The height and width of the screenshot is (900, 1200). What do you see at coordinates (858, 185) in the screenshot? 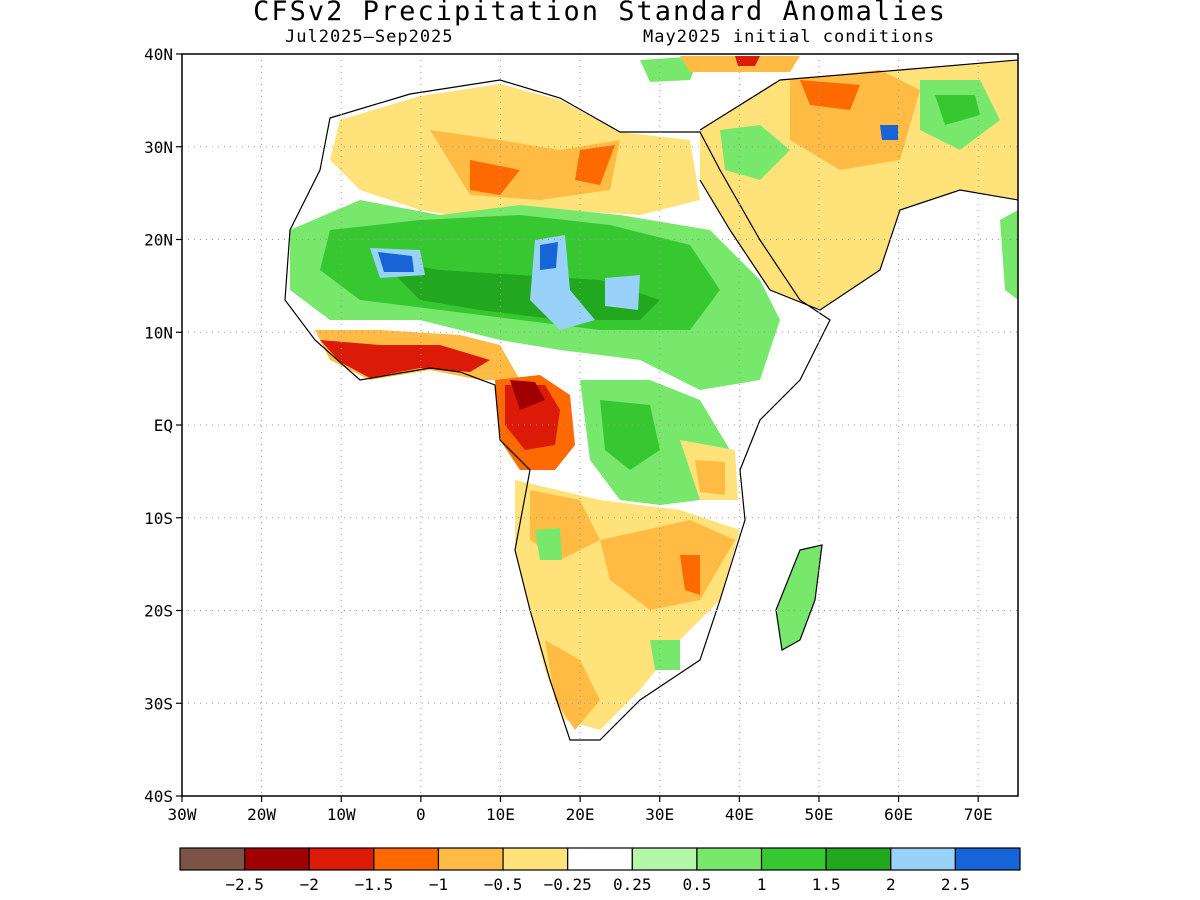
I see `arabia-coastline` at bounding box center [858, 185].